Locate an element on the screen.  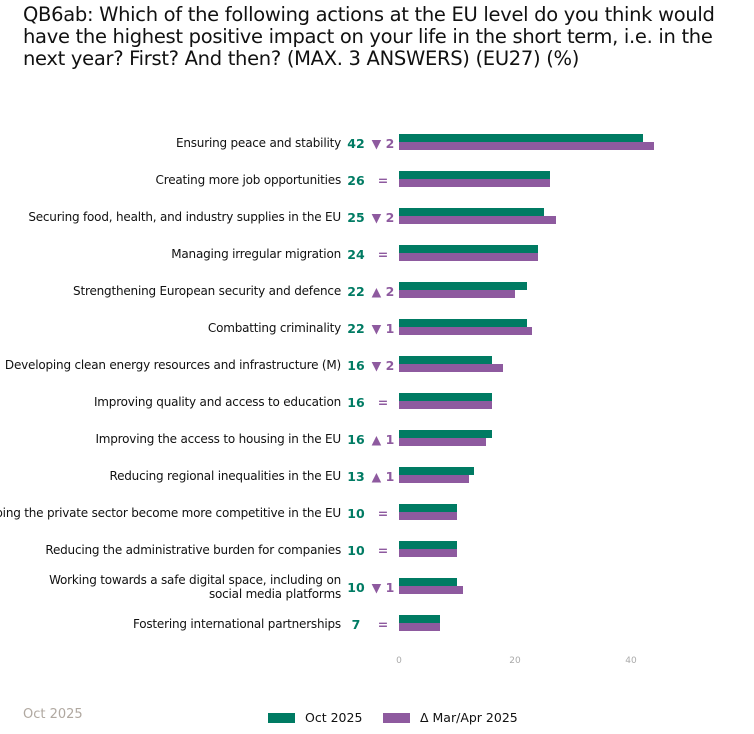
x-tick-label: 40 is located at coordinates (631, 661).